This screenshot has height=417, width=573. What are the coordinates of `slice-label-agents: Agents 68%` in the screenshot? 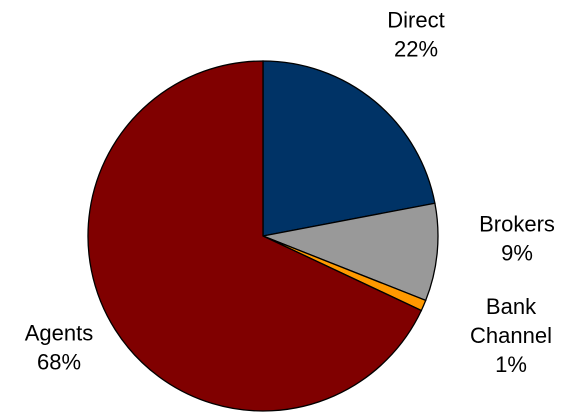 It's located at (59, 347).